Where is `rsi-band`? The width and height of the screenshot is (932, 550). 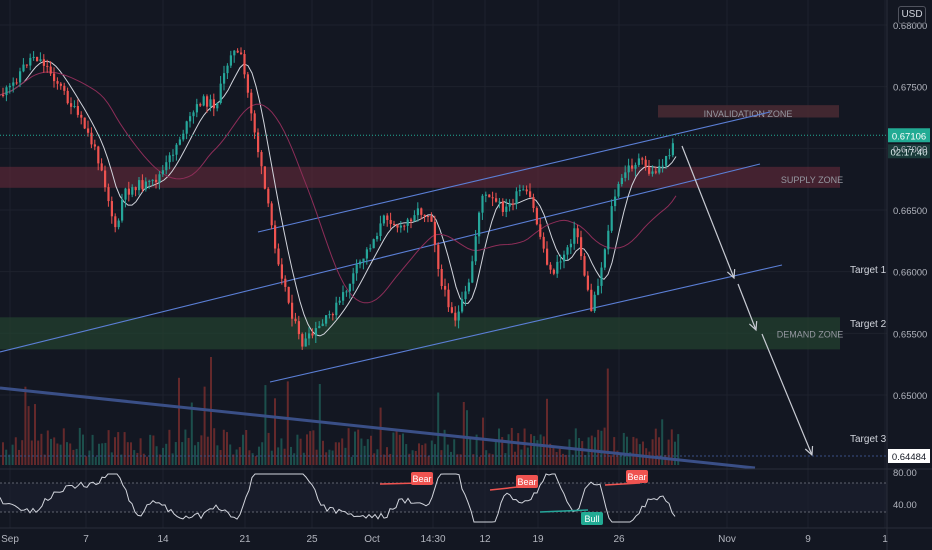 rsi-band is located at coordinates (443, 497).